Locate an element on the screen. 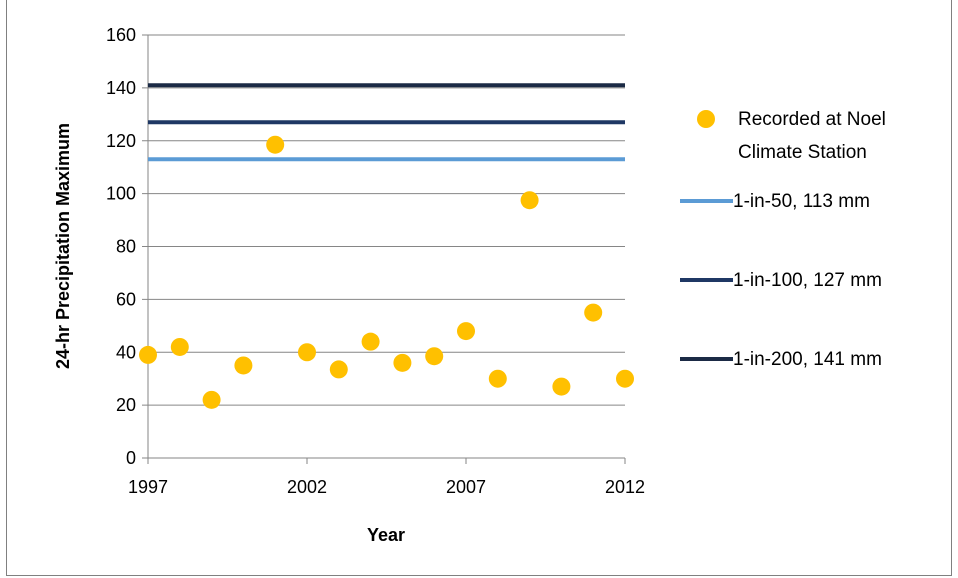 This screenshot has height=578, width=958. x-tick-label: 2012 is located at coordinates (625, 487).